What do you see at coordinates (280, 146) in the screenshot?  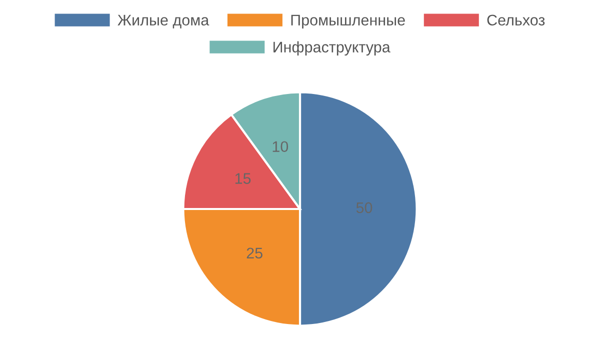 I see `data-label: 10` at bounding box center [280, 146].